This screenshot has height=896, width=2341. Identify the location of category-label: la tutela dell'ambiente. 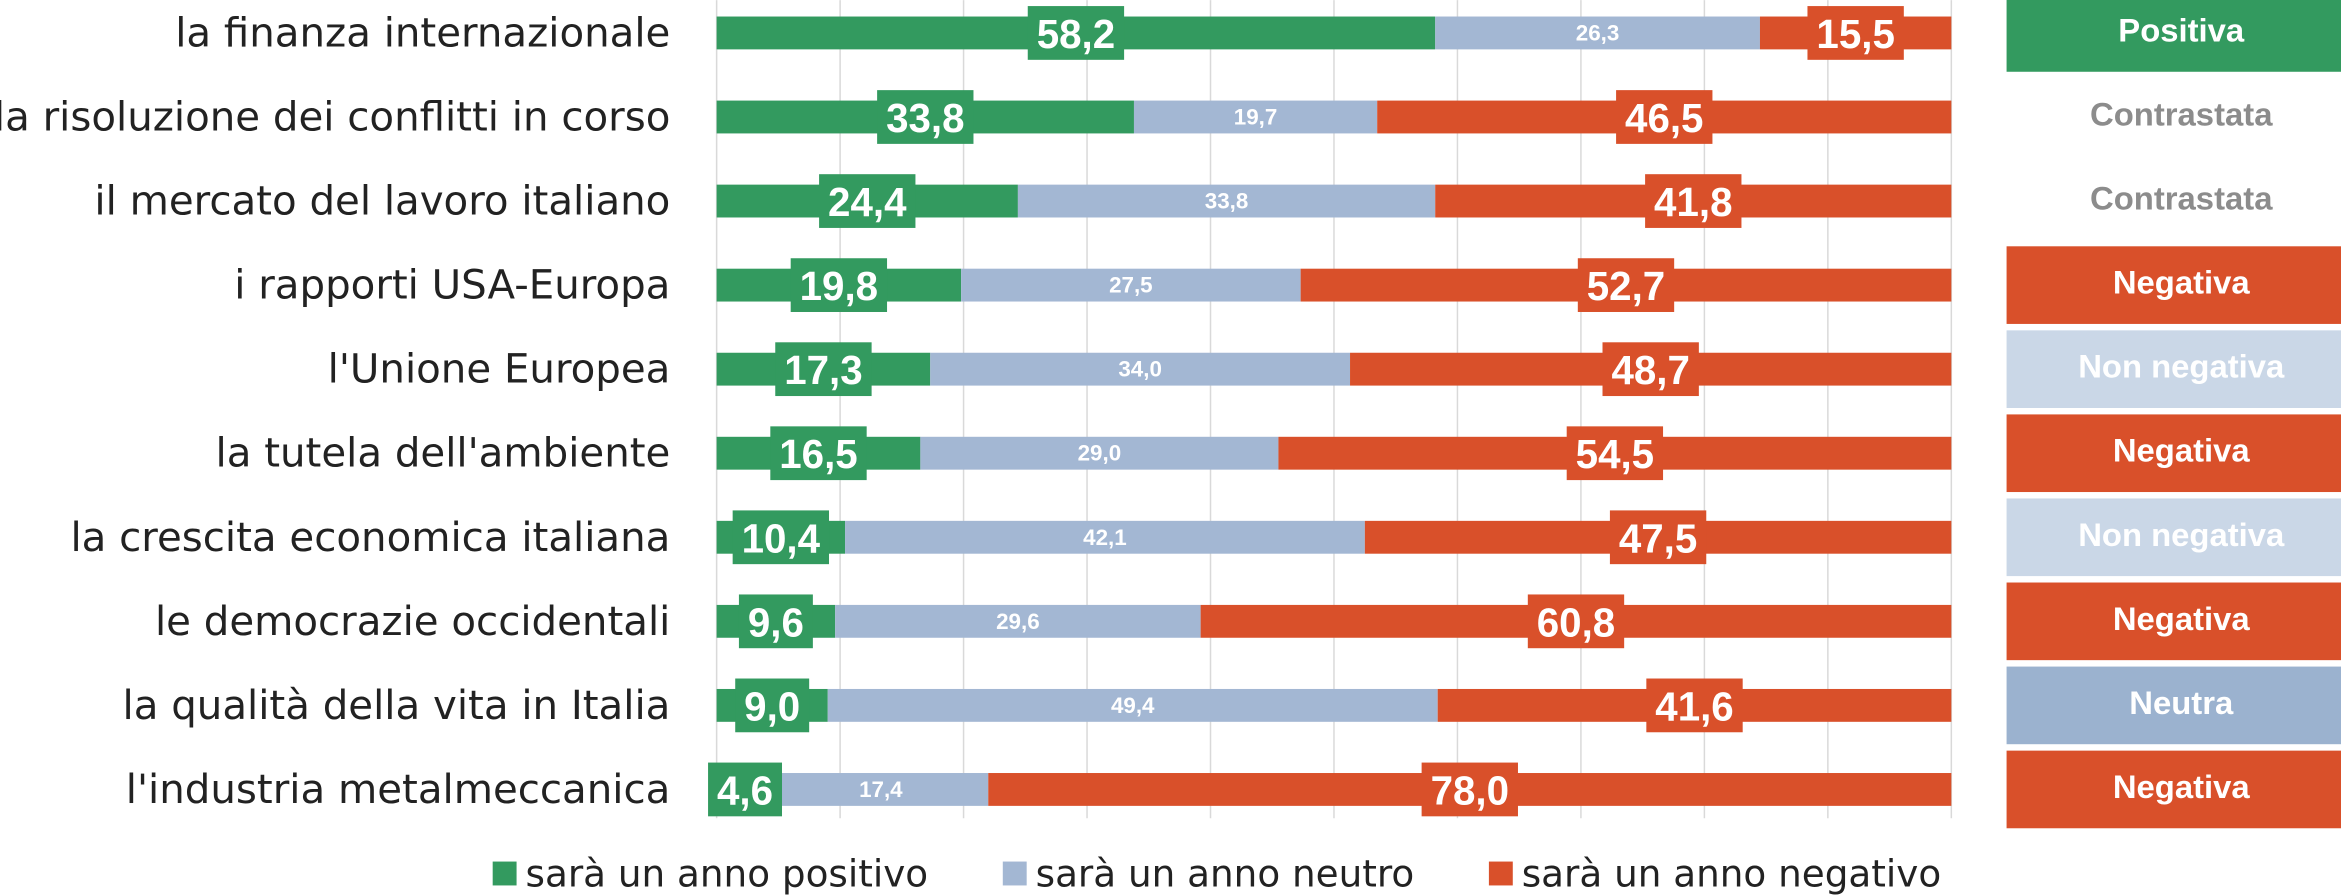
(443, 453).